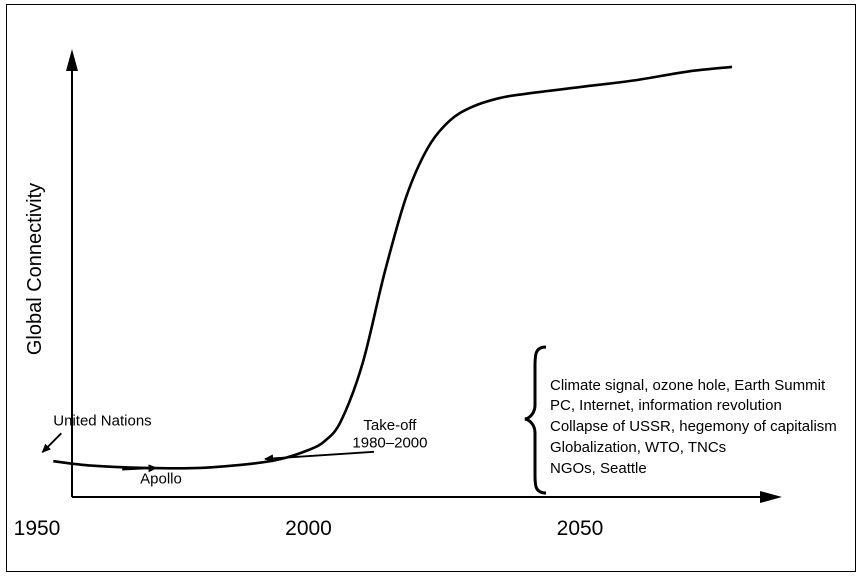  I want to click on x-tick-label: 2000, so click(308, 528).